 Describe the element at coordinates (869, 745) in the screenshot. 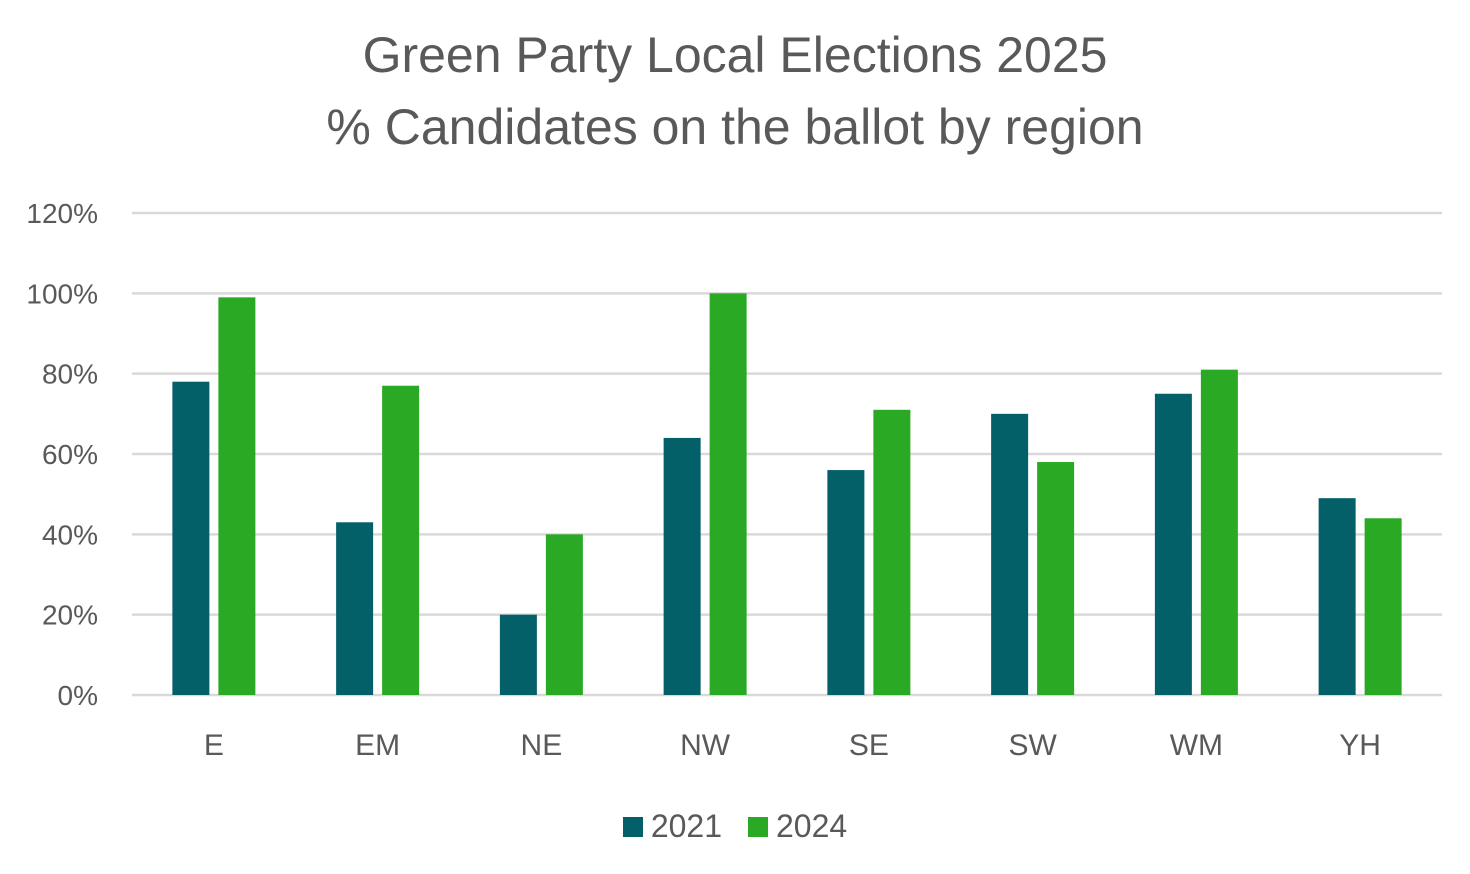

I see `x-tick-label: SE` at that location.